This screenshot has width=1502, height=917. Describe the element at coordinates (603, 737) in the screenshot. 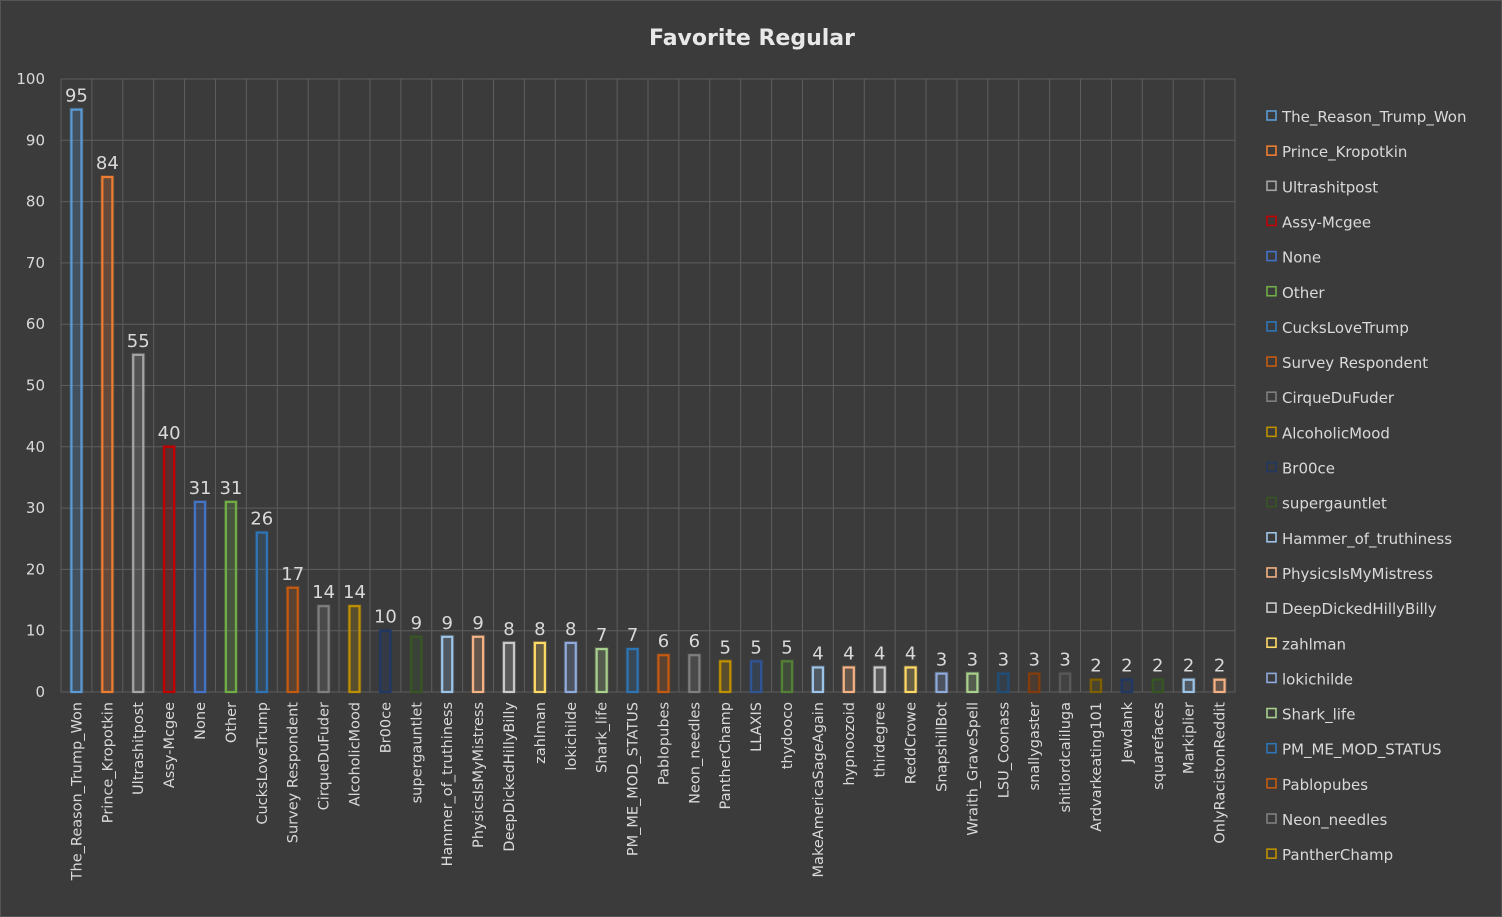

I see `x-category-label: Shark_life` at that location.